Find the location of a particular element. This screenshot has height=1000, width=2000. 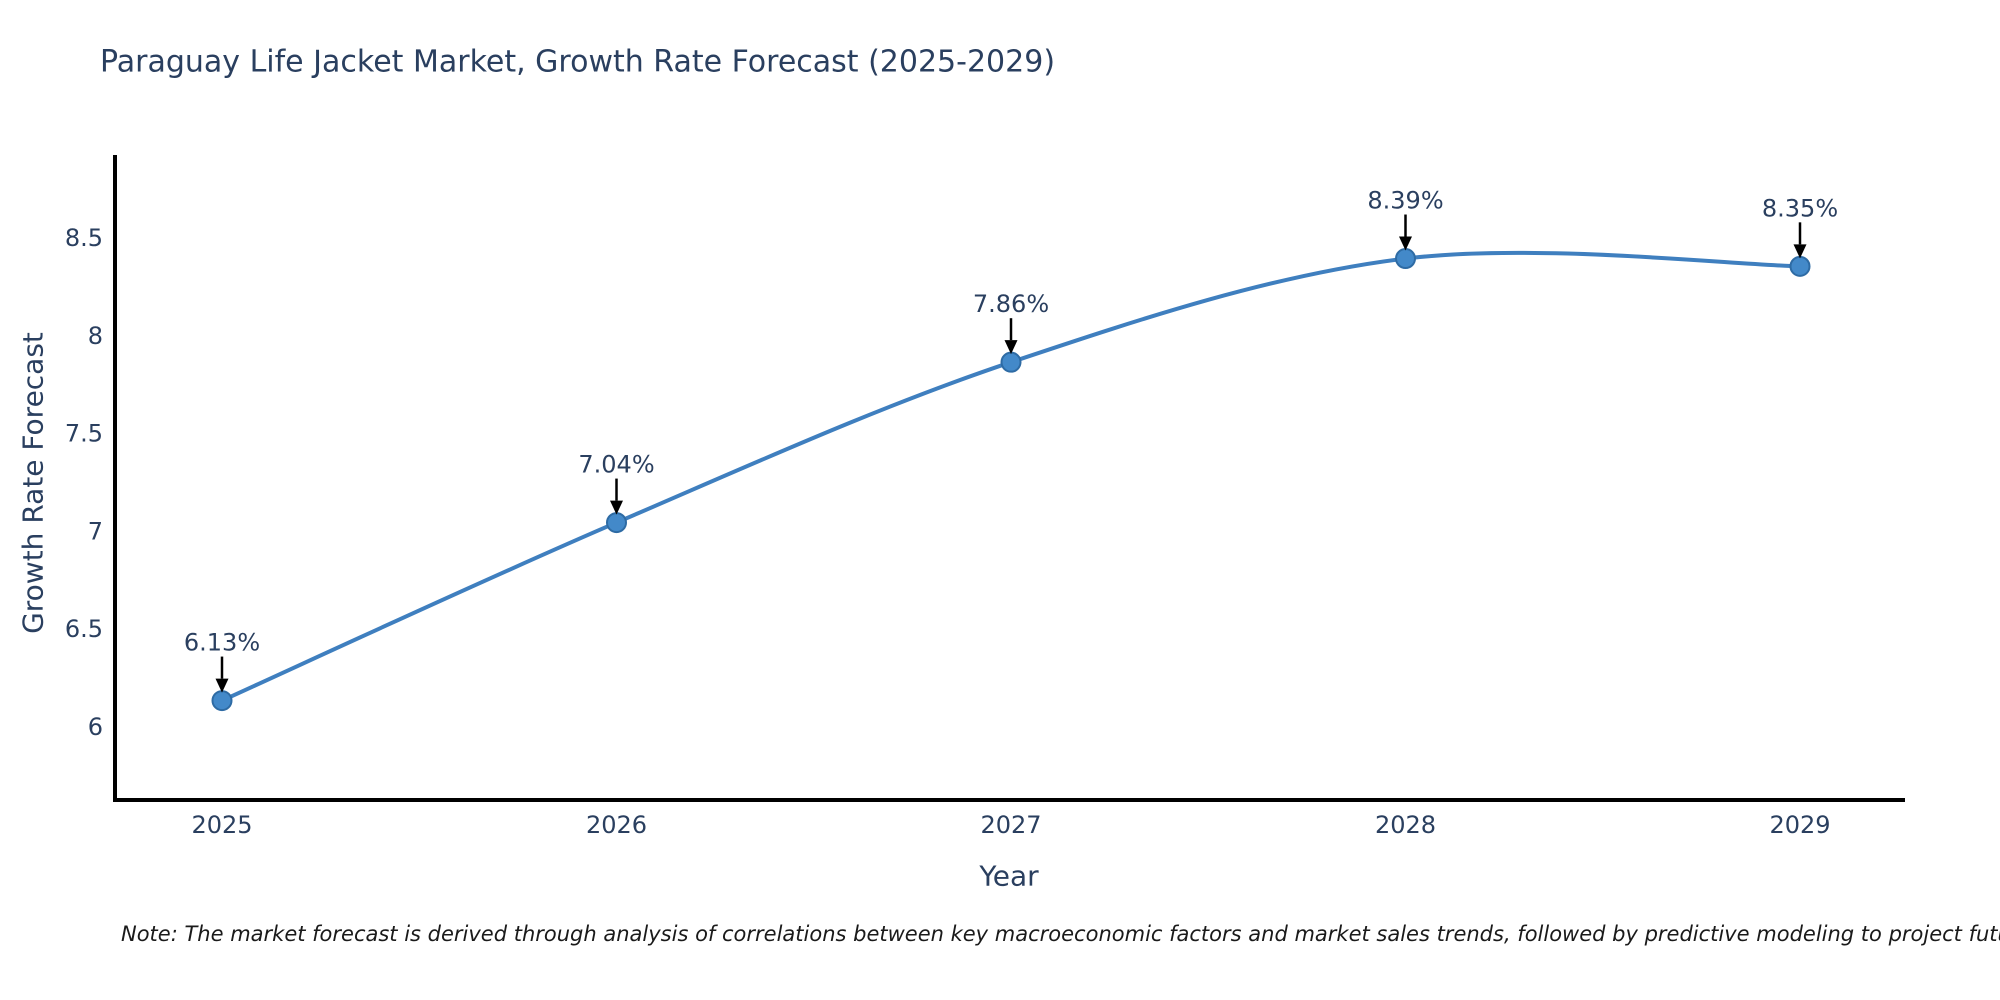

y-tick-label: 7 is located at coordinates (95, 531).